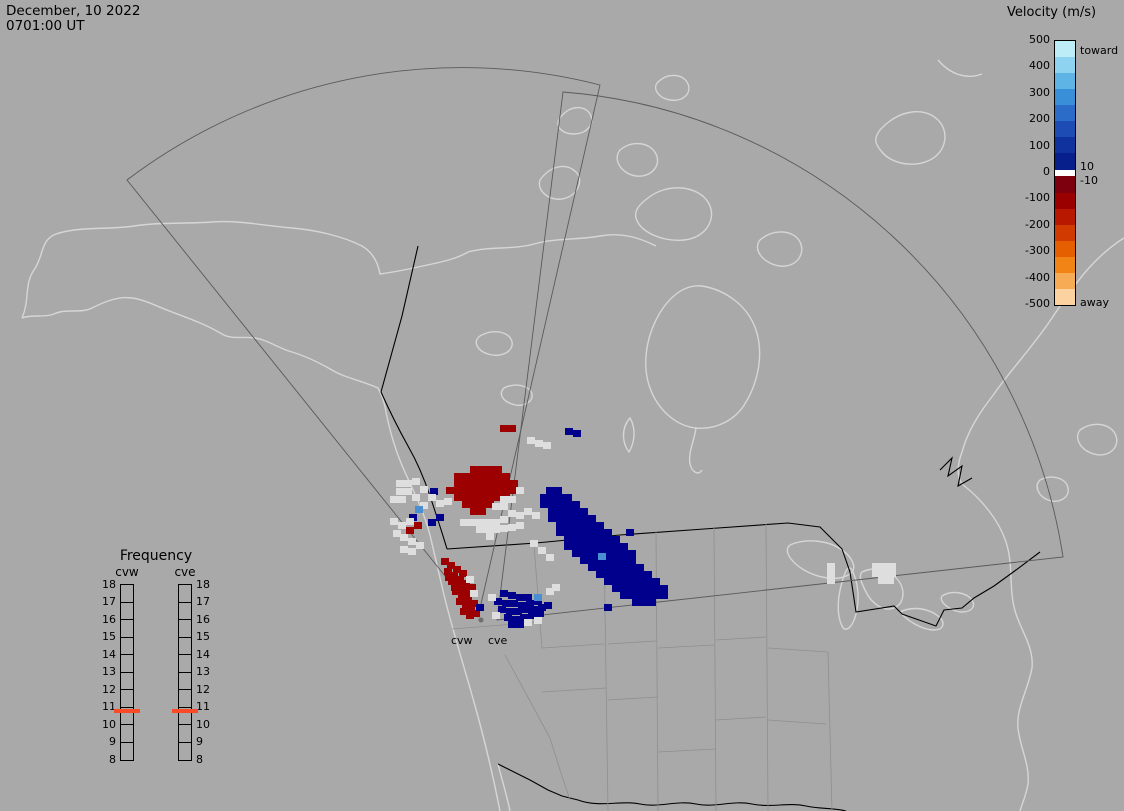 This screenshot has width=1124, height=811. I want to click on frequency-tick-label: 10, so click(109, 724).